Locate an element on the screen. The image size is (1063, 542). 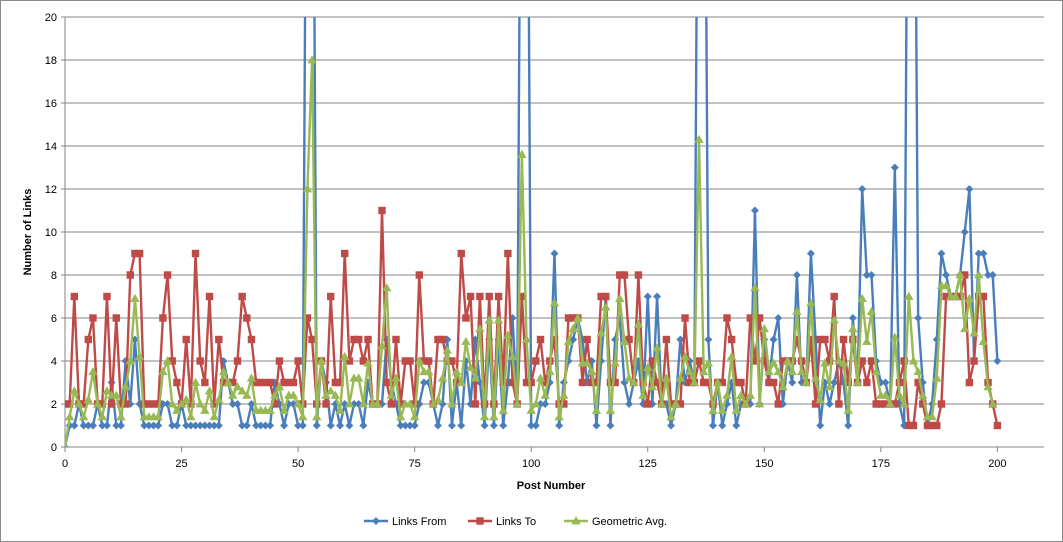
x-tick-label: 125 is located at coordinates (648, 464).